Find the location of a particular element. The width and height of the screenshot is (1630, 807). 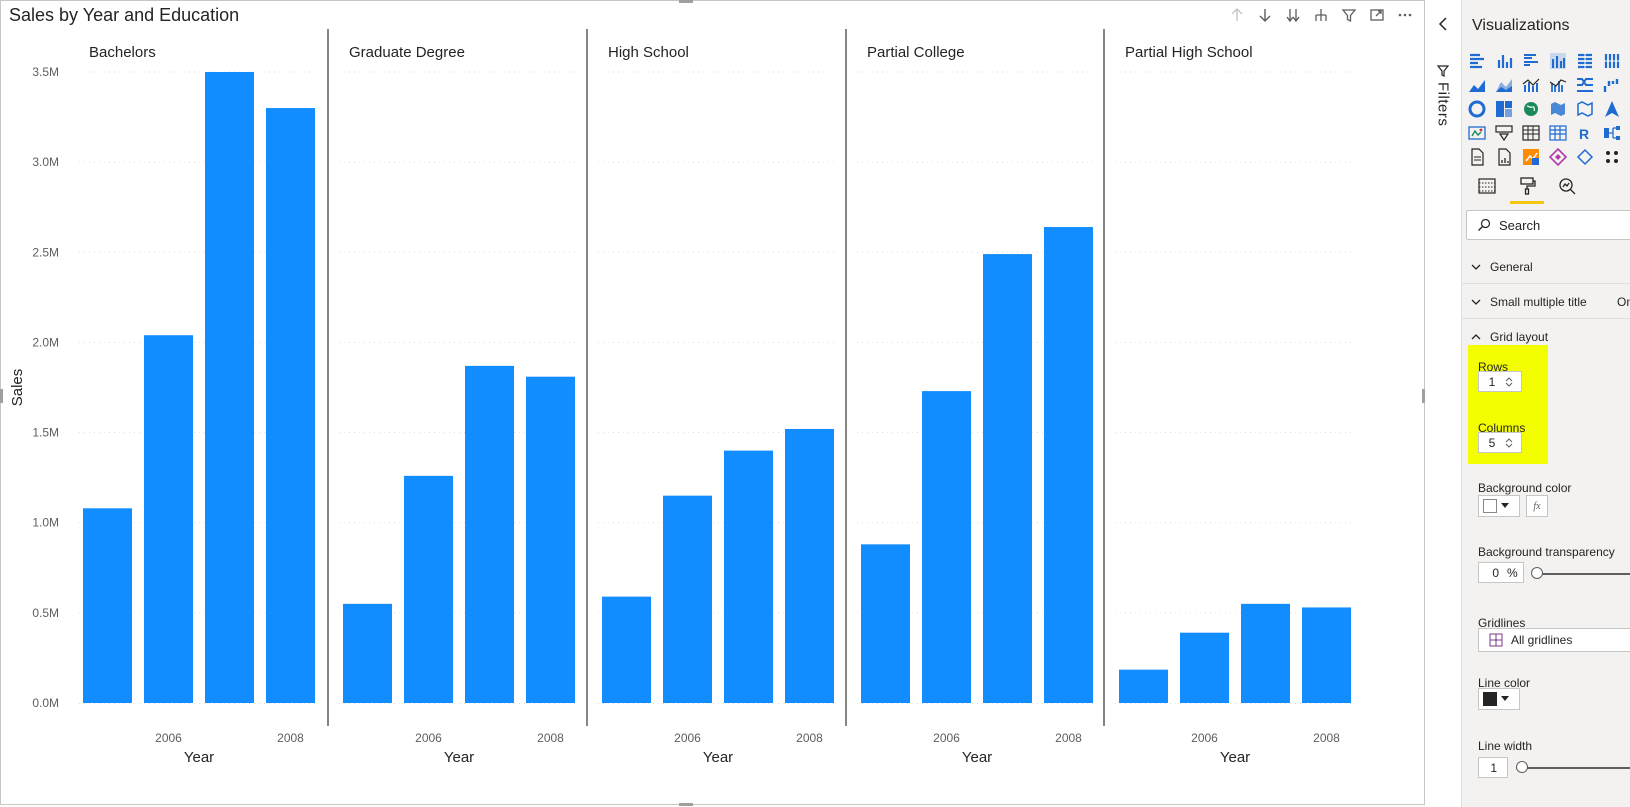

filters-label: Filters is located at coordinates (1443, 104).